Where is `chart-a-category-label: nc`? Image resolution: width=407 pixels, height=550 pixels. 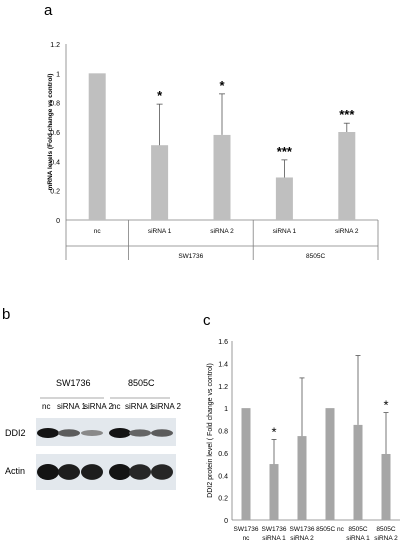
chart-a-category-label: nc is located at coordinates (98, 231).